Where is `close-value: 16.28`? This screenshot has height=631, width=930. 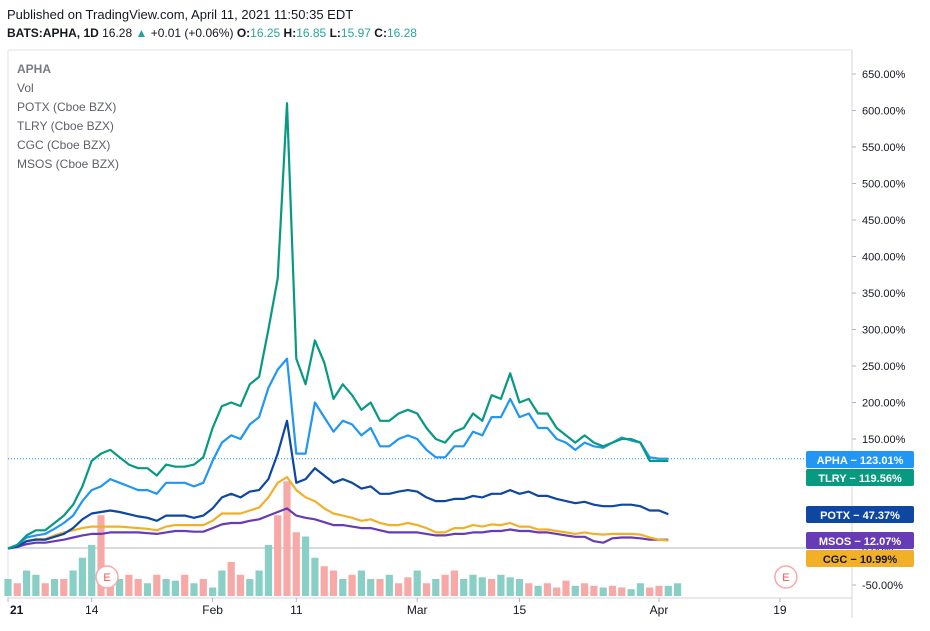
close-value: 16.28 is located at coordinates (401, 33).